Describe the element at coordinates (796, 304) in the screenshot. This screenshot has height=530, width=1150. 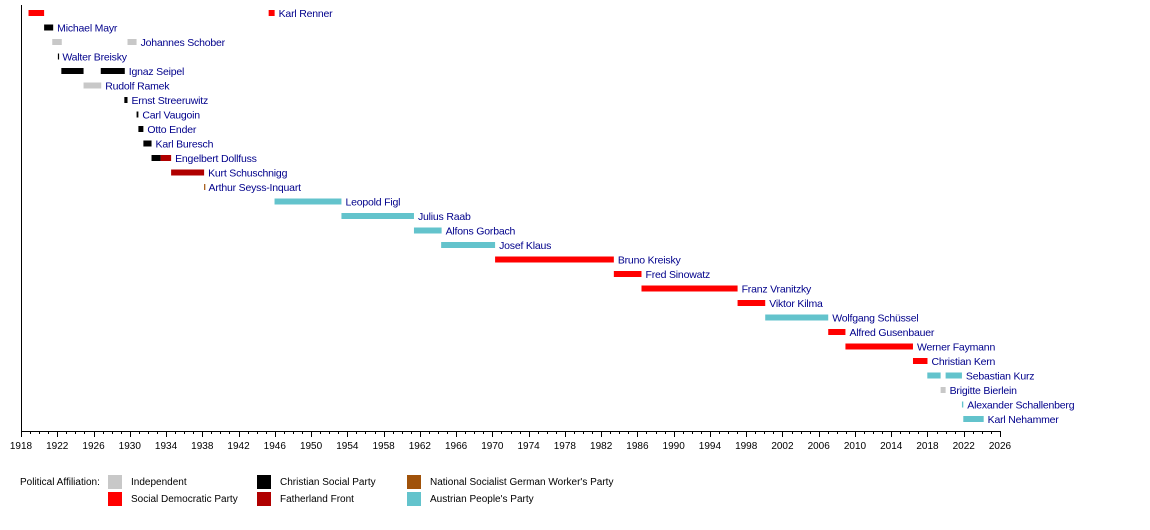
I see `bar-label: Viktor Kilma` at that location.